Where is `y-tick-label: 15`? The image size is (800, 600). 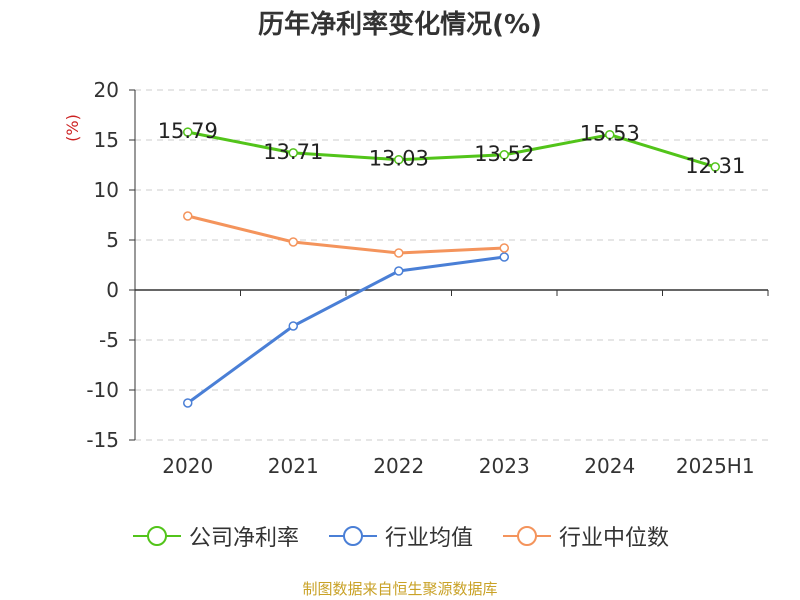
y-tick-label: 15 is located at coordinates (106, 140).